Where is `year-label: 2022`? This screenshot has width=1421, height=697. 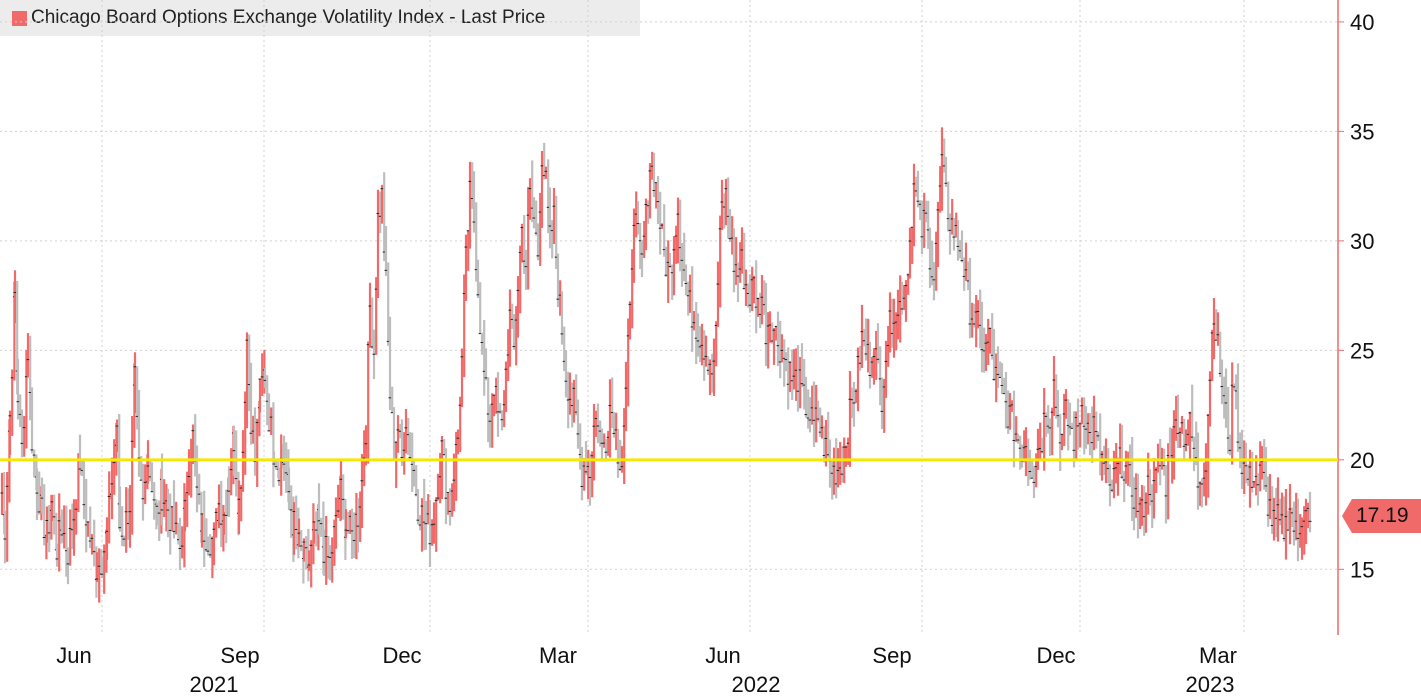 year-label: 2022 is located at coordinates (756, 684).